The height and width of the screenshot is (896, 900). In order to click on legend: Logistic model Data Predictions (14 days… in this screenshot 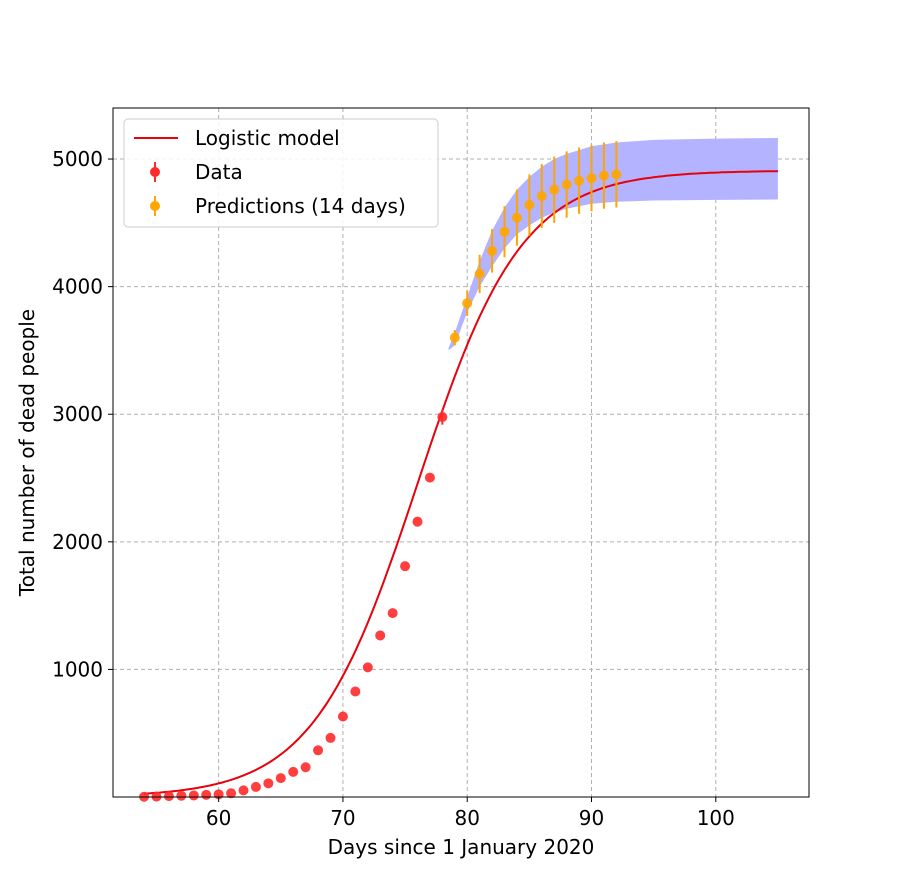, I will do `click(281, 173)`.